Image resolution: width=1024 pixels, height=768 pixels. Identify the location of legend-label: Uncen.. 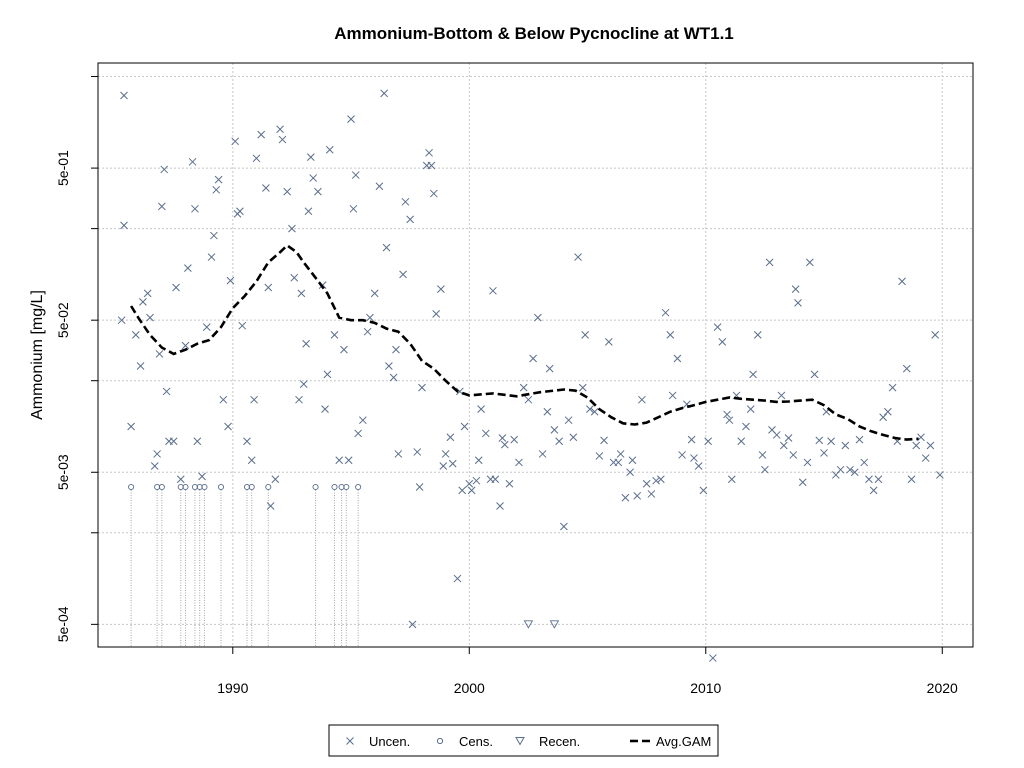
(389, 741).